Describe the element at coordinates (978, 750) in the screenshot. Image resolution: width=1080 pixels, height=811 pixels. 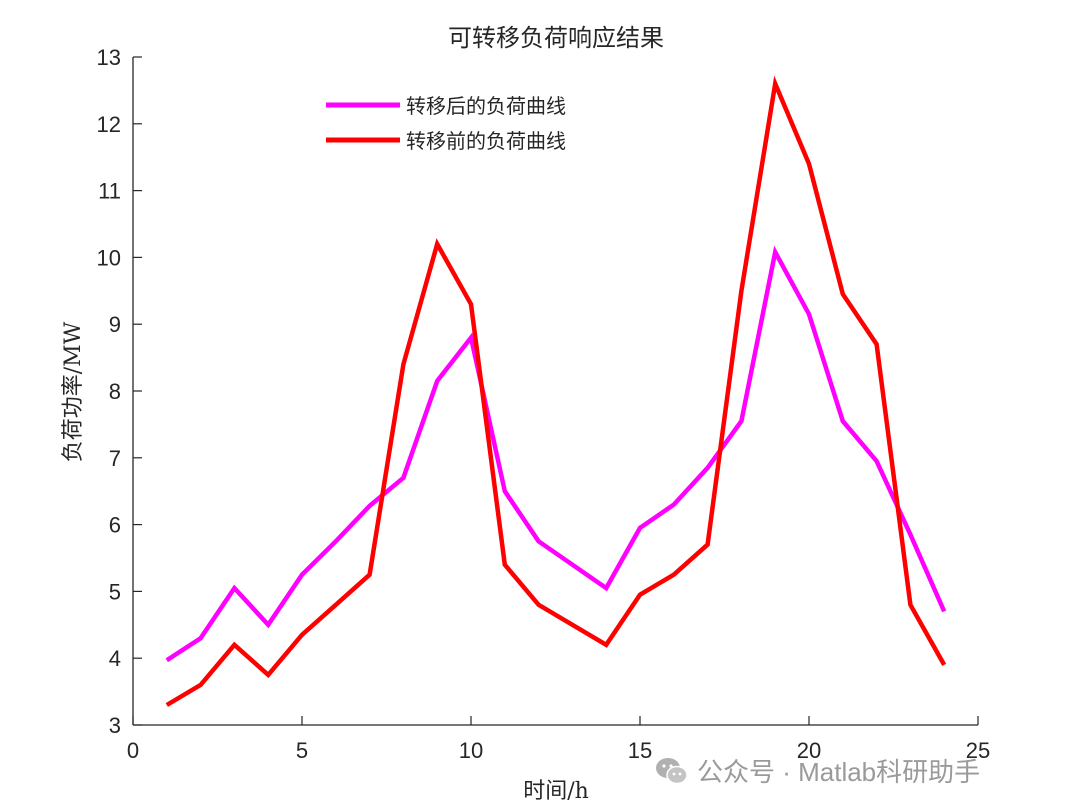
I see `x-tick-label: 25` at that location.